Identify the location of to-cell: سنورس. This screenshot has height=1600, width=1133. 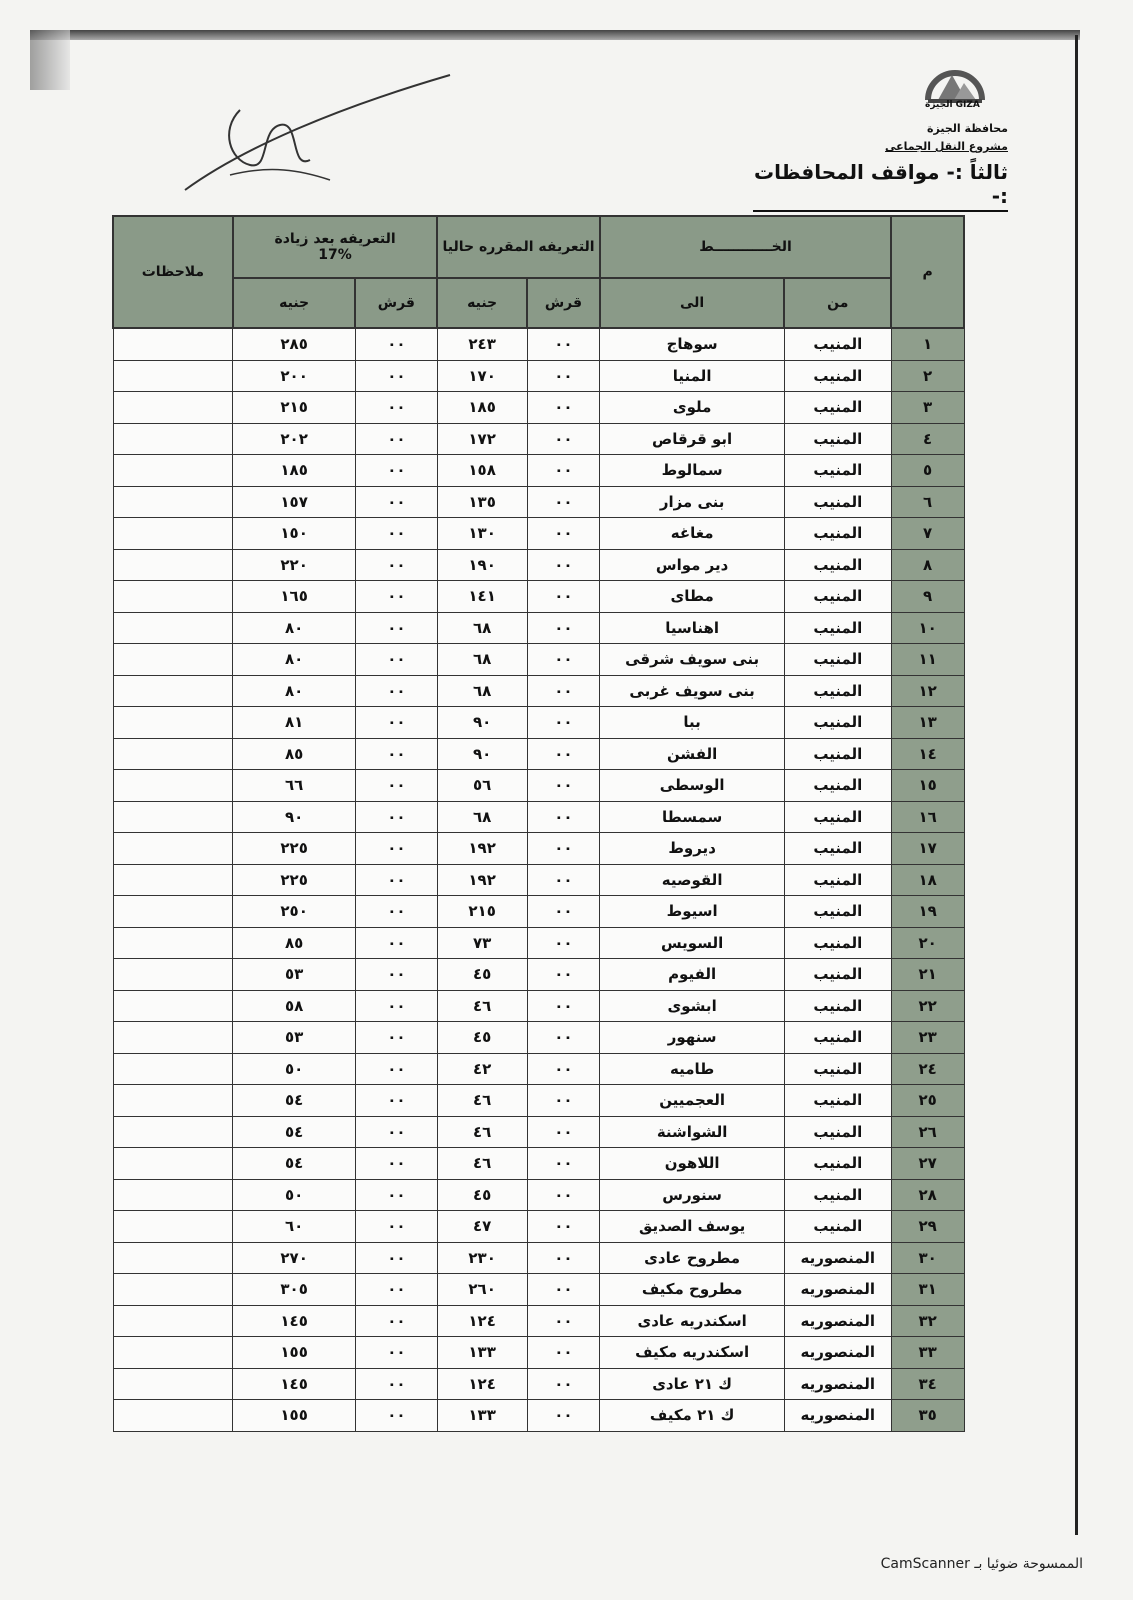
(692, 1194).